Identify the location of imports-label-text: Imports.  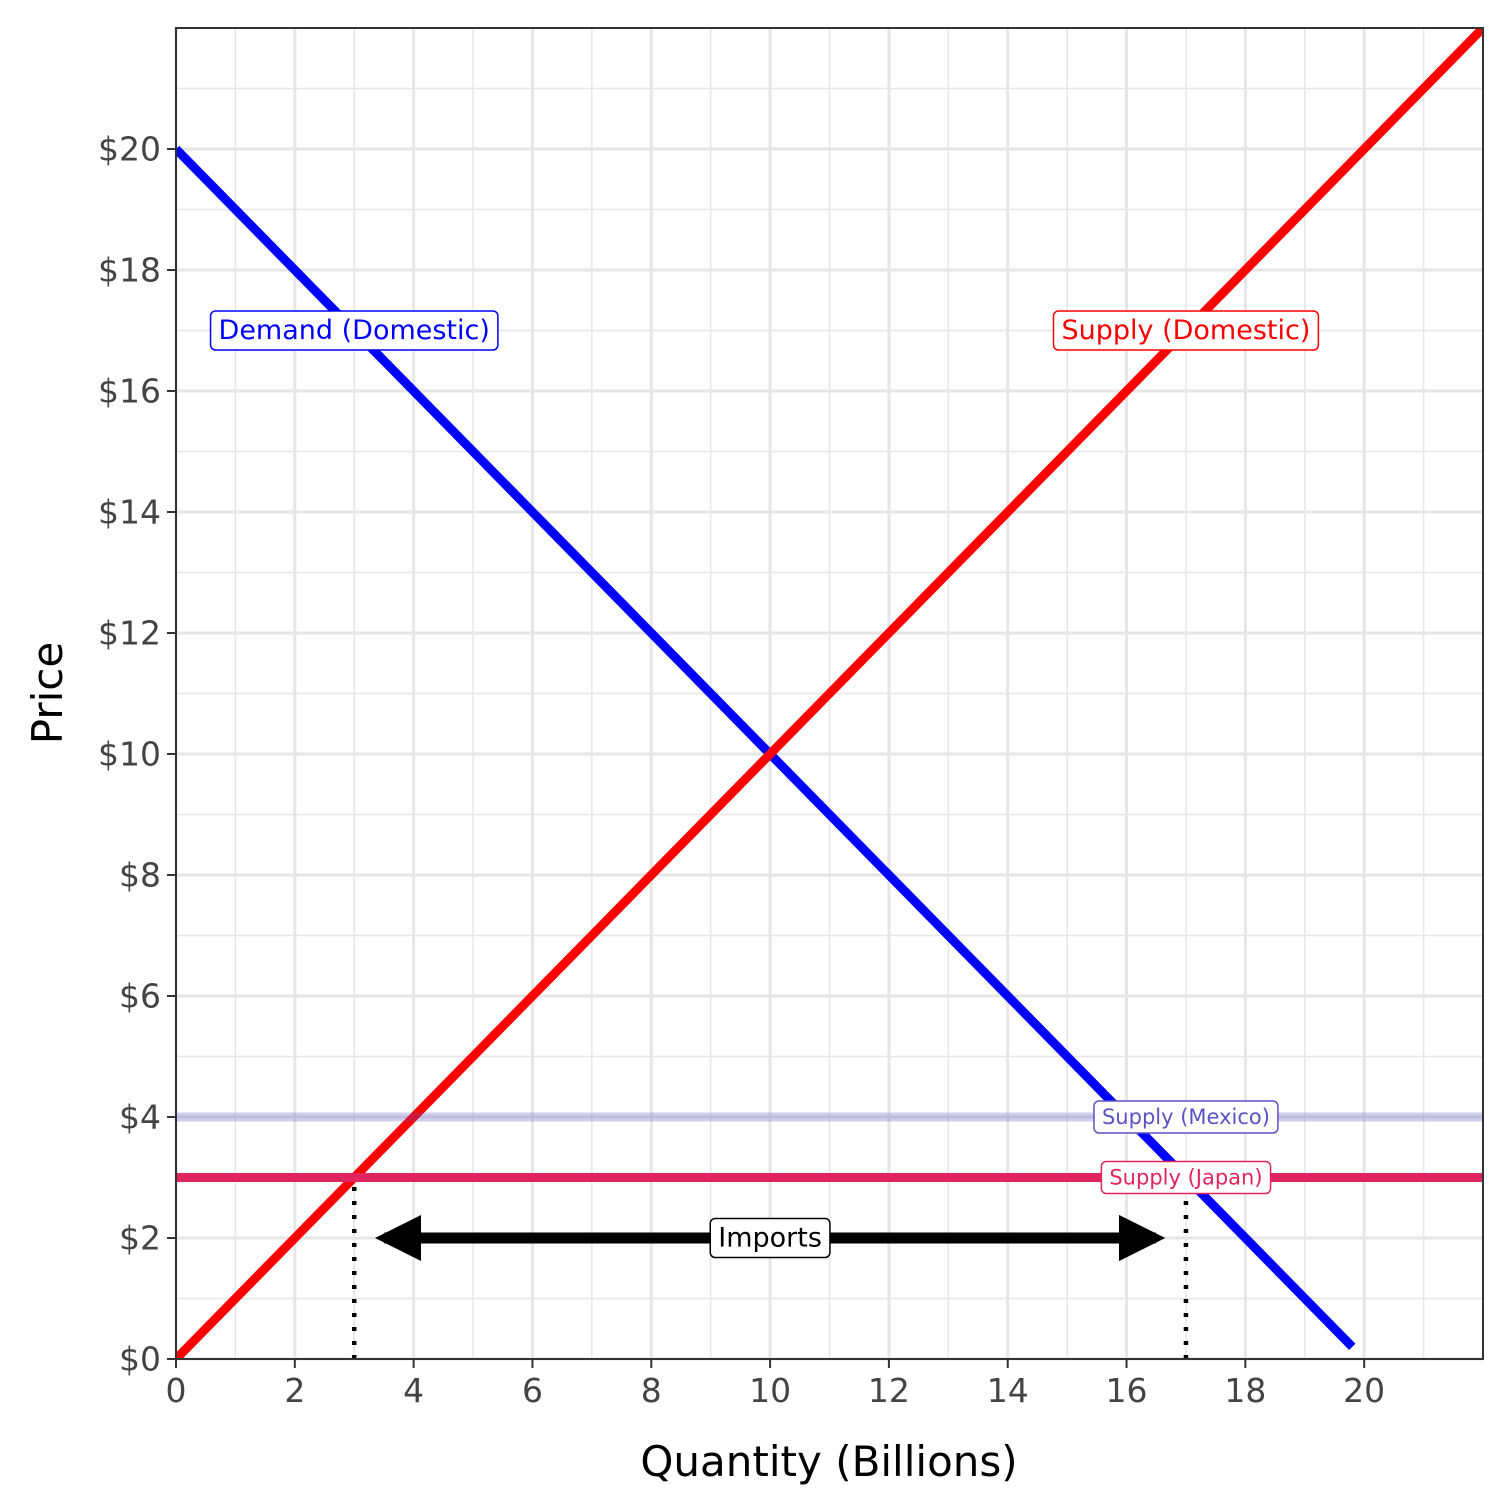
(770, 1238).